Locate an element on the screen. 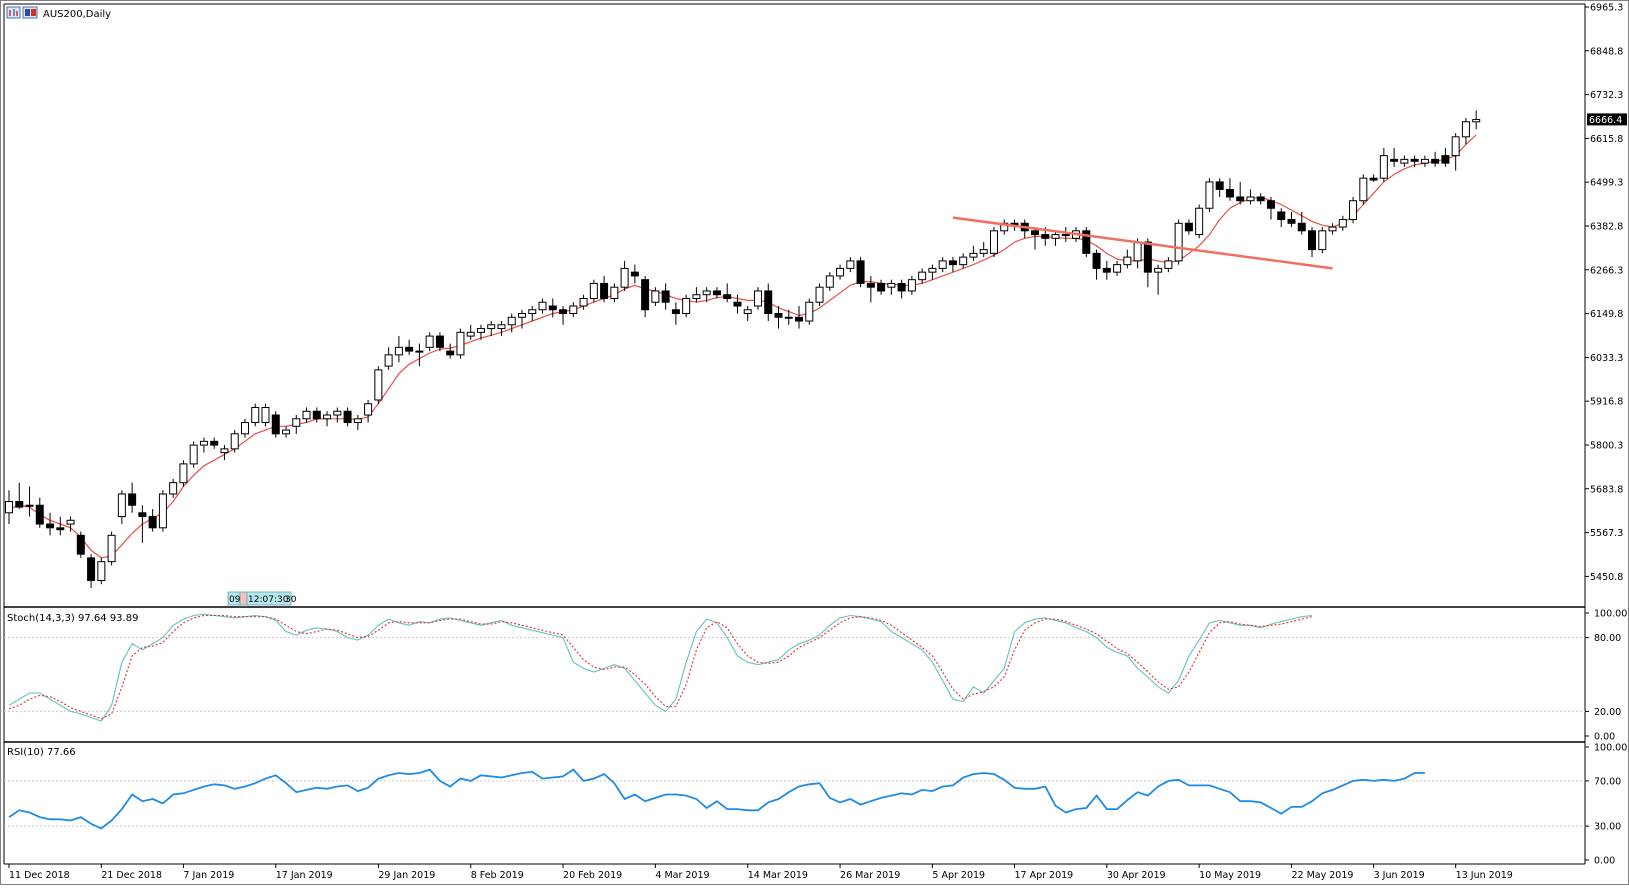 The height and width of the screenshot is (889, 1629). time-tag-tail: 30 is located at coordinates (291, 600).